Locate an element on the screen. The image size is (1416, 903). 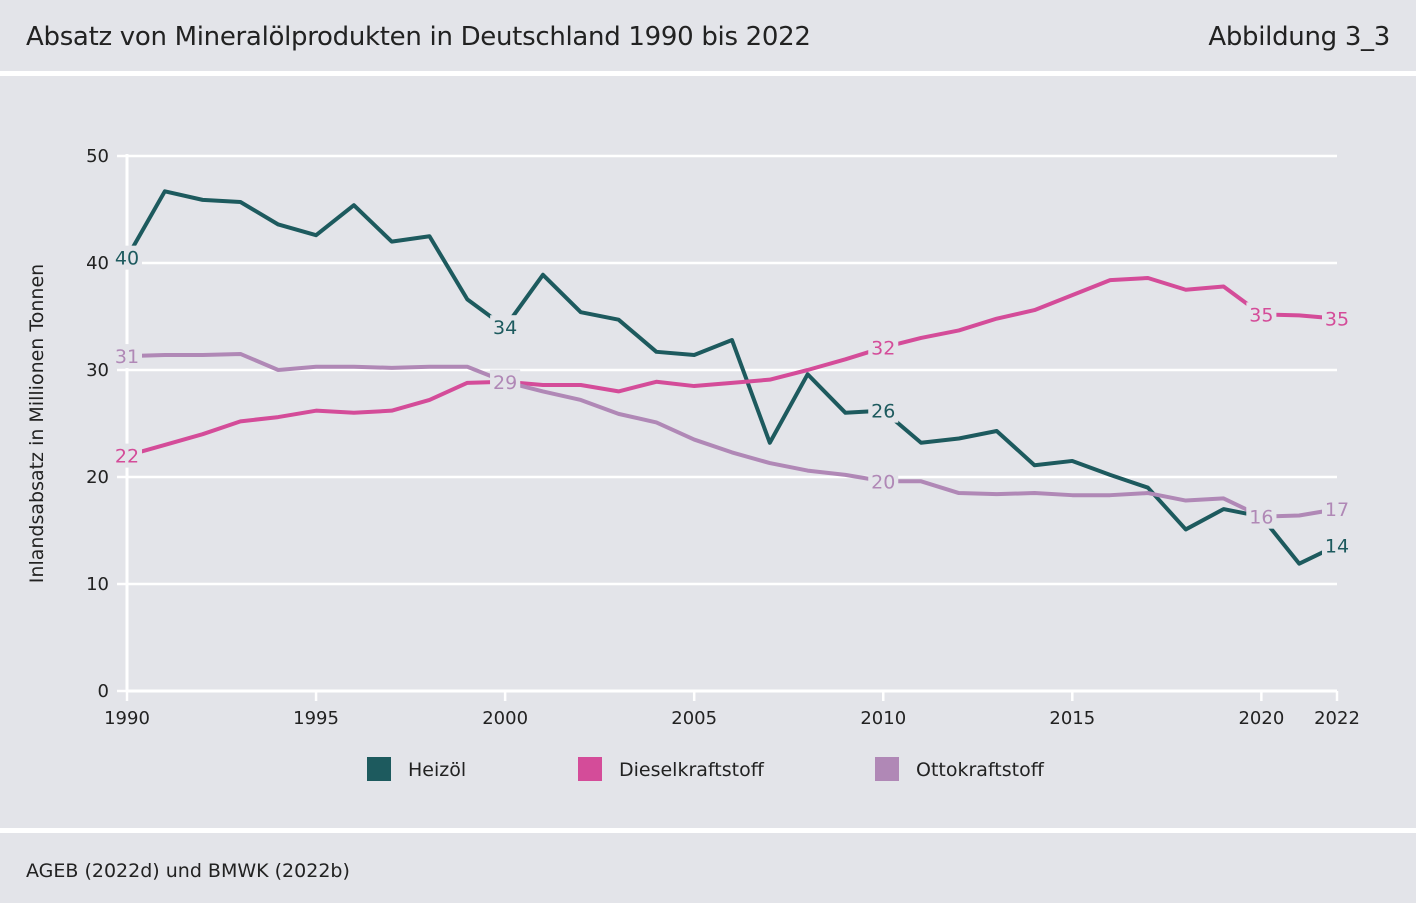
x-tick-label: 2000 is located at coordinates (505, 718).